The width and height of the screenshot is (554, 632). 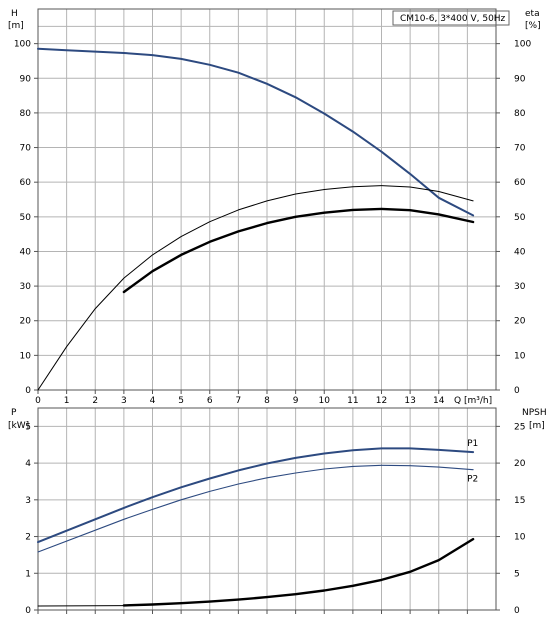 I want to click on x-tick-label: 14, so click(x=439, y=401).